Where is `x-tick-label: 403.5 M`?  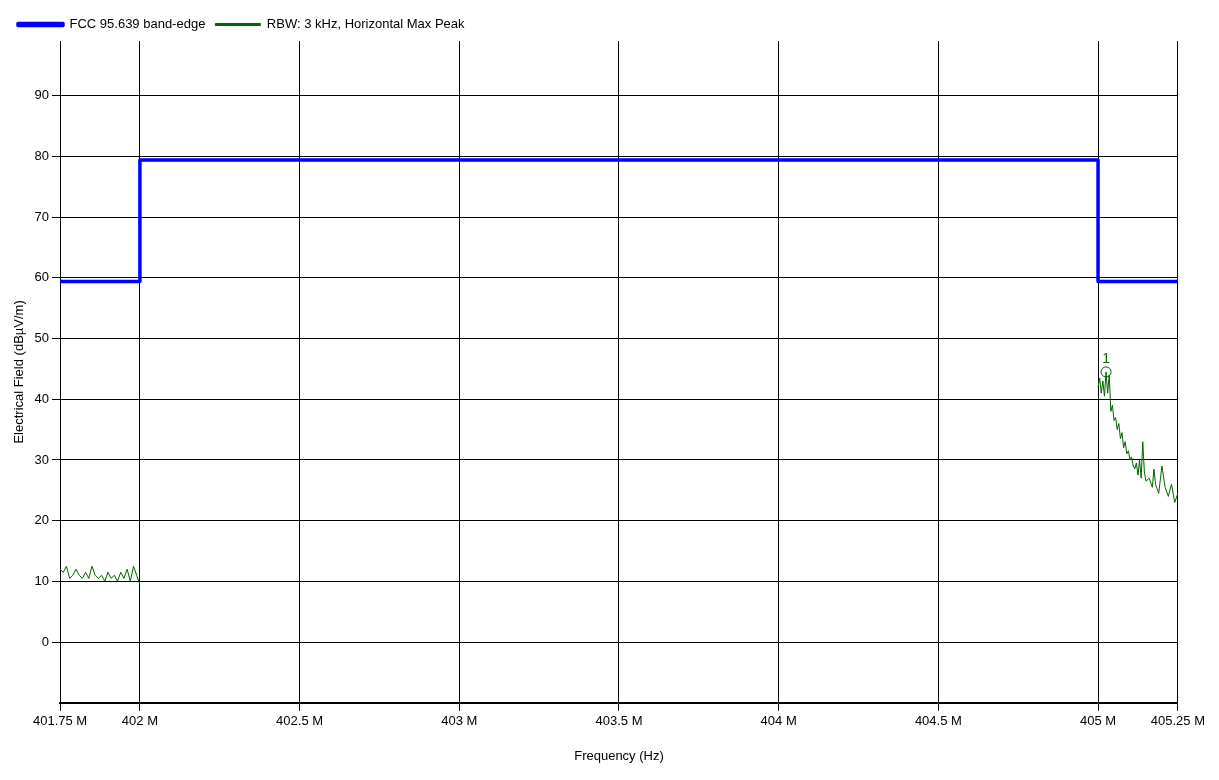
x-tick-label: 403.5 M is located at coordinates (619, 721).